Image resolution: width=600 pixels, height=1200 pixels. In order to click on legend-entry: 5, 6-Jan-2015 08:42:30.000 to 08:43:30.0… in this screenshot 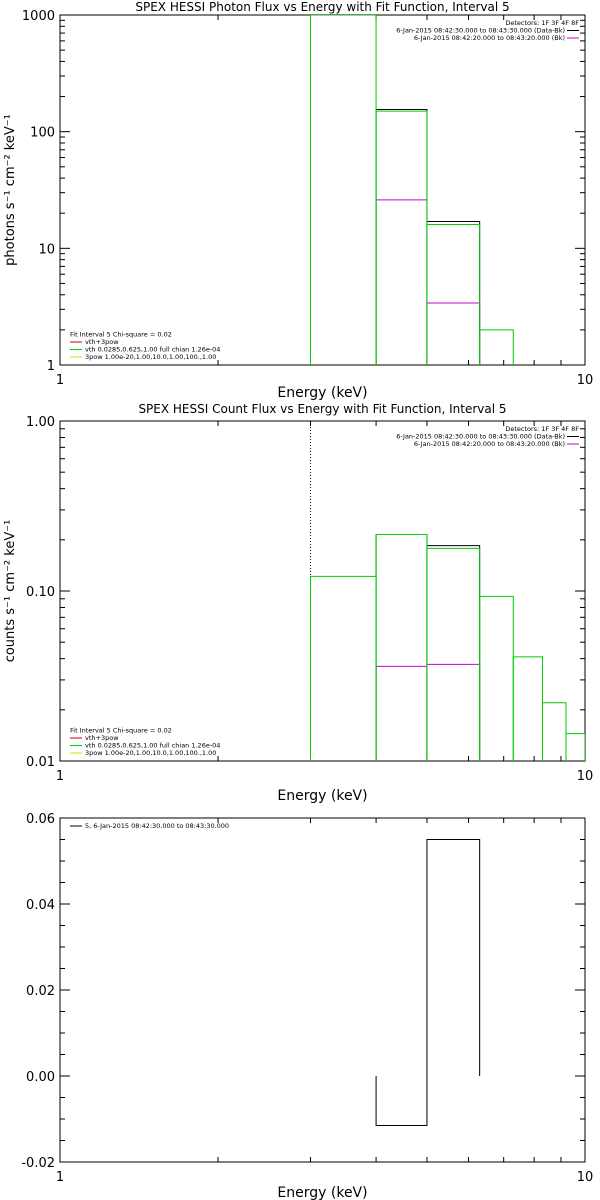, I will do `click(157, 826)`.